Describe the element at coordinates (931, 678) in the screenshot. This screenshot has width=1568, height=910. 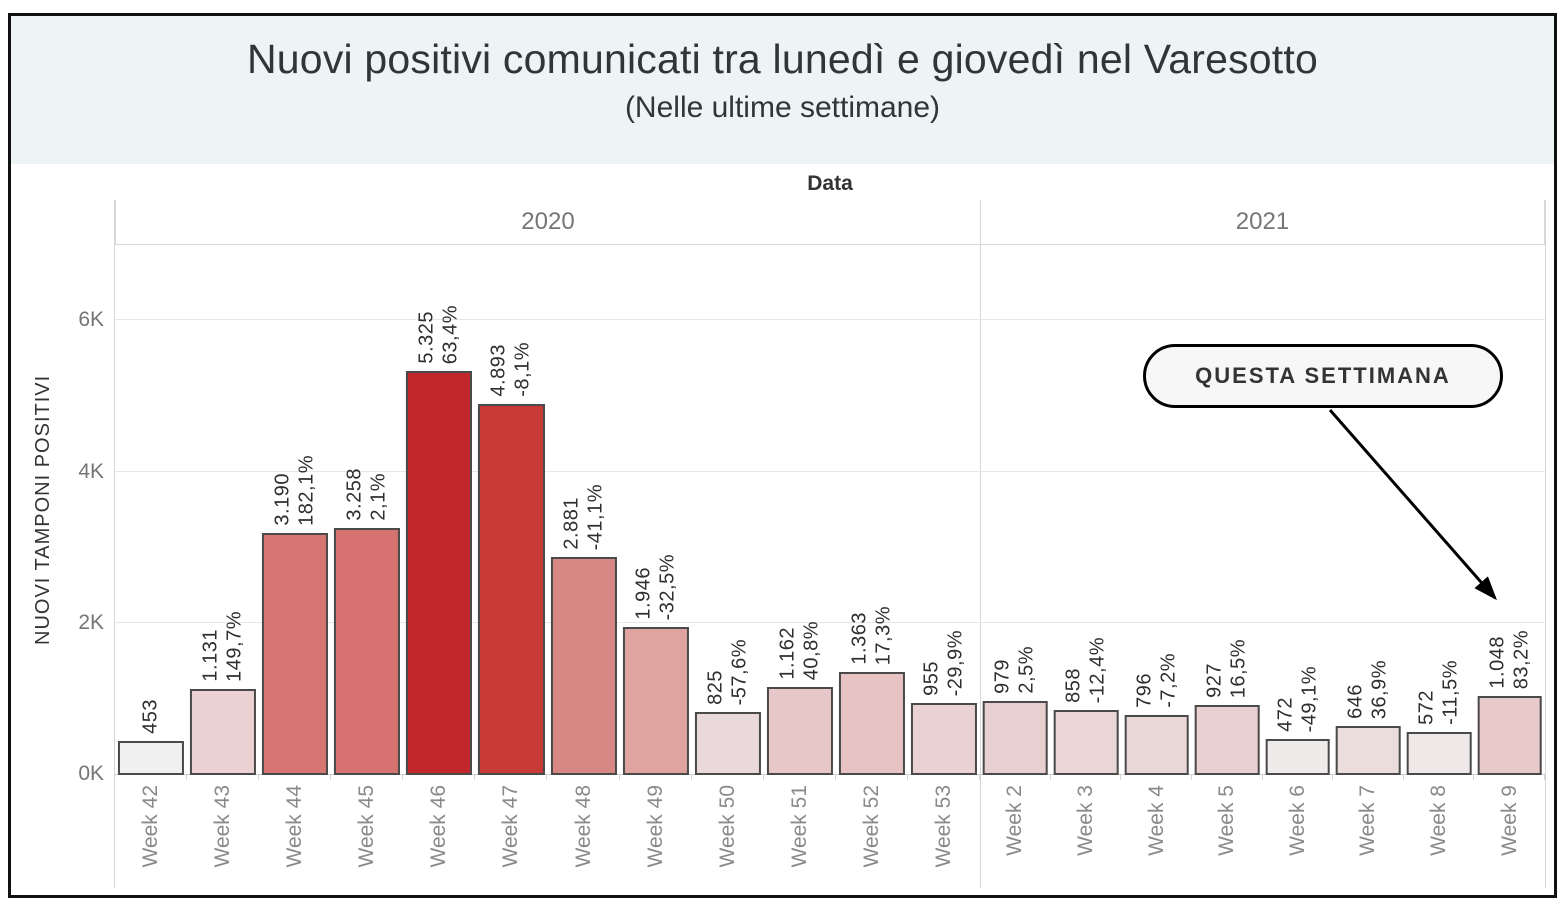
I see `bar-value-label: 955` at that location.